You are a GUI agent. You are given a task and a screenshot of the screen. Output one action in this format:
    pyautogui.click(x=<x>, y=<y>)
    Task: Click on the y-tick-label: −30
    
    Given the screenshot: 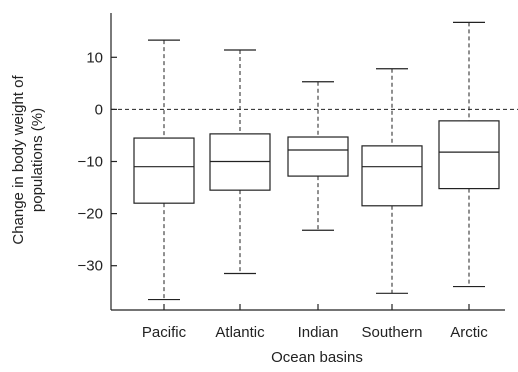 What is the action you would take?
    pyautogui.click(x=90, y=266)
    